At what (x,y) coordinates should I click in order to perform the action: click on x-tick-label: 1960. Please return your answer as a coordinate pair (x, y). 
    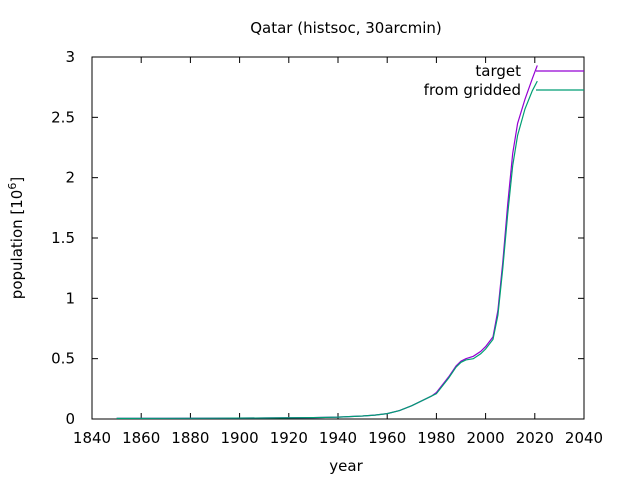
    Looking at the image, I should click on (387, 438).